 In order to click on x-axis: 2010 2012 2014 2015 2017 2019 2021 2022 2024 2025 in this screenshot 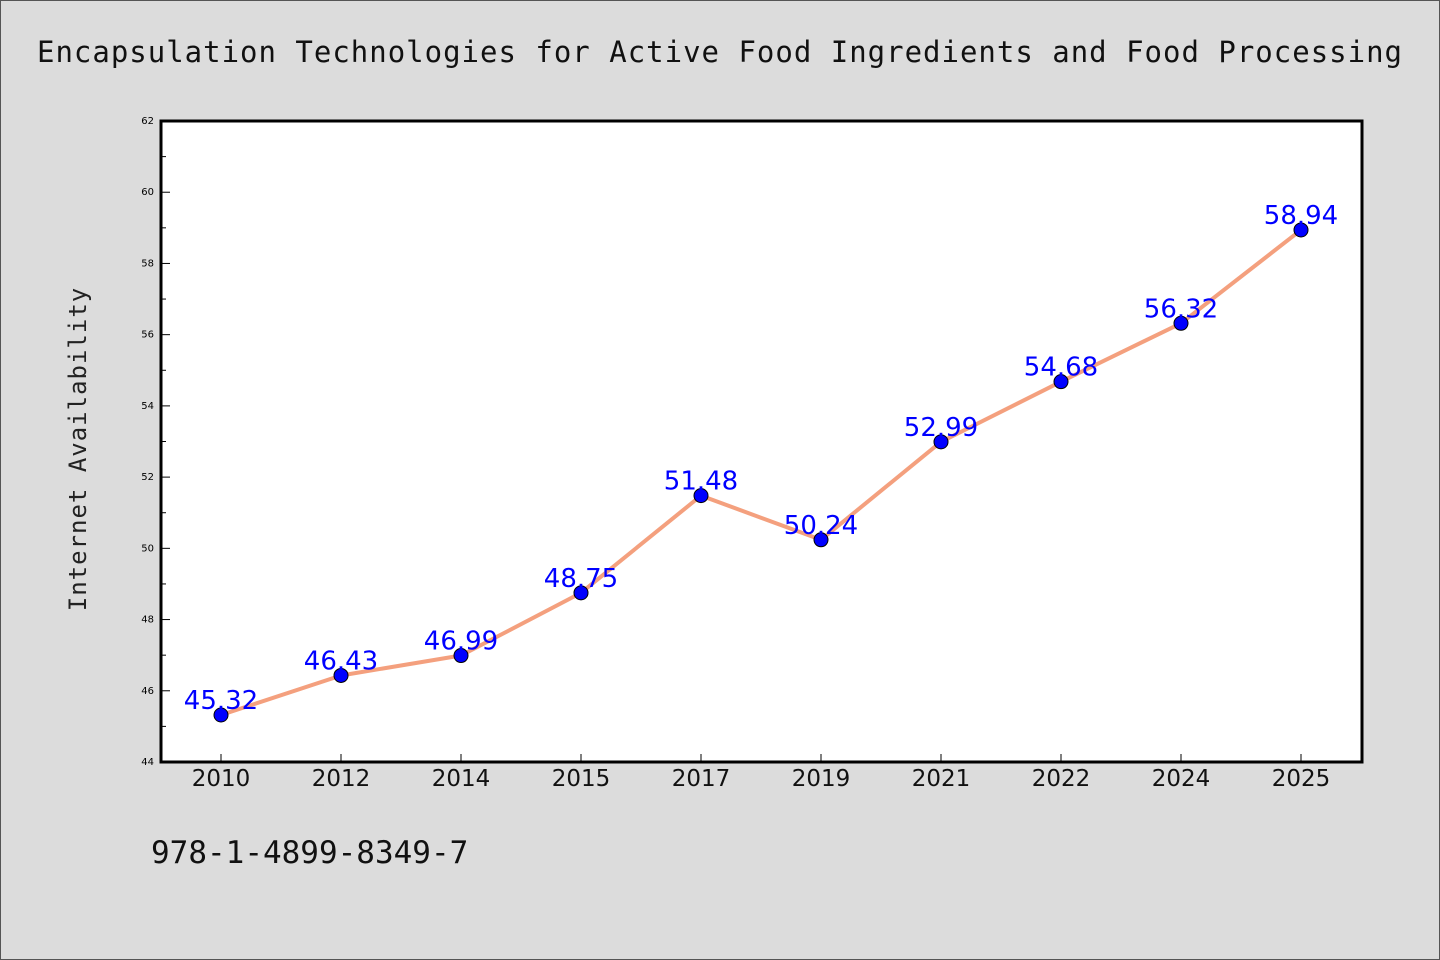, I will do `click(761, 773)`.